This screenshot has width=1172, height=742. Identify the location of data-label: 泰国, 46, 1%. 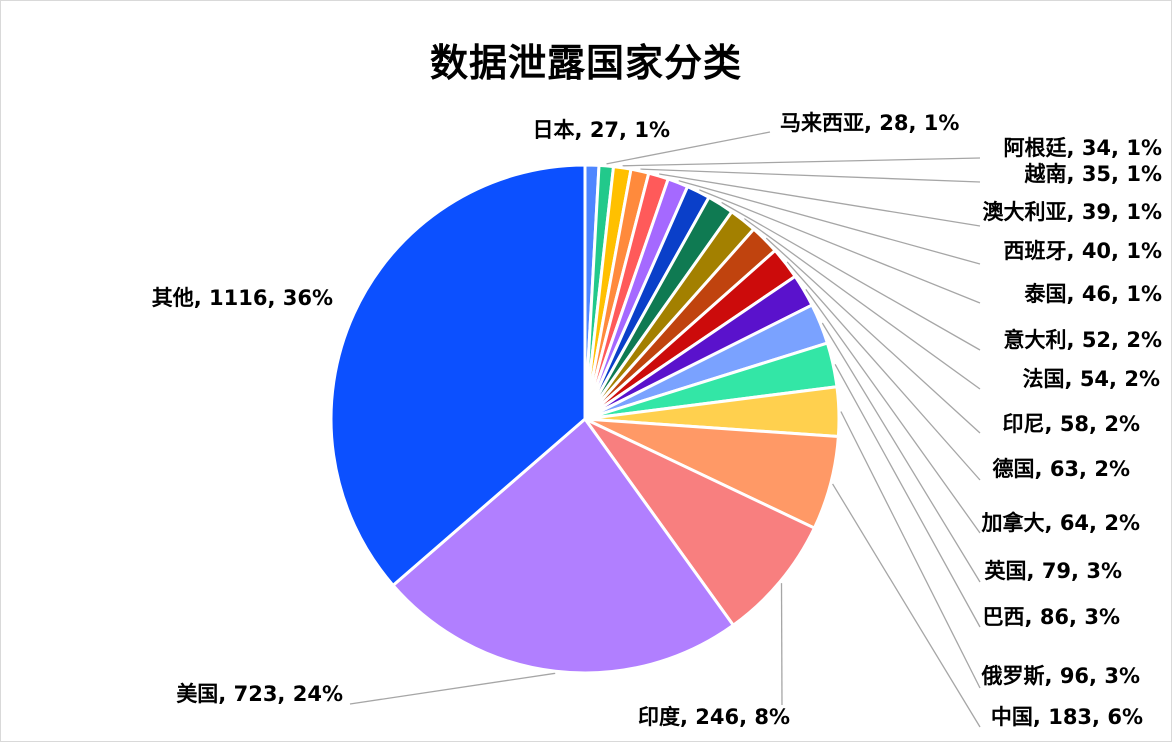
(1093, 294).